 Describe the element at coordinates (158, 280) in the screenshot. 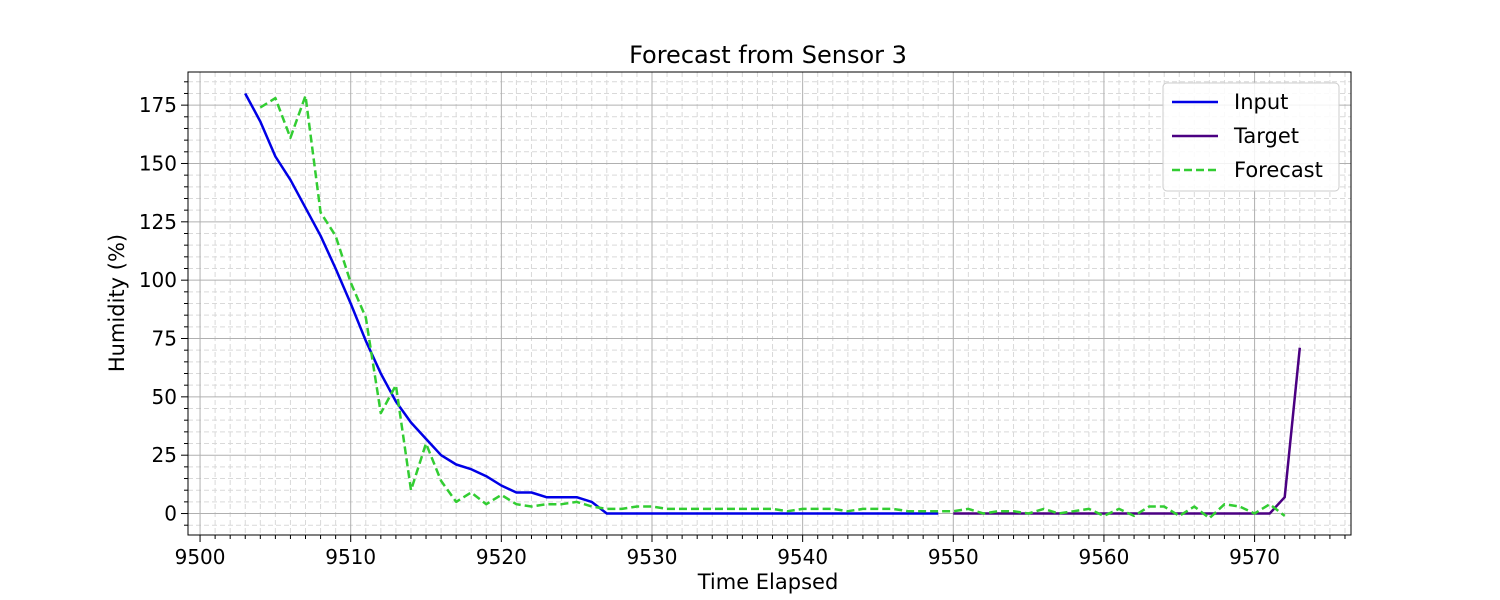

I see `y-tick-label: 100` at that location.